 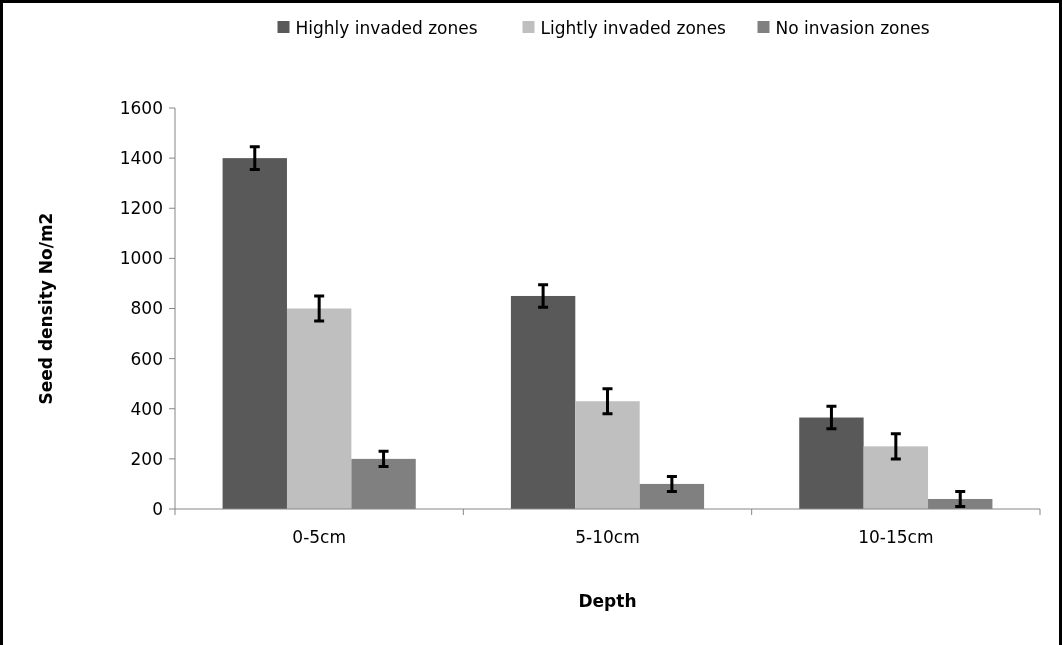 I want to click on x-tick-label: 0-5cm, so click(x=319, y=537).